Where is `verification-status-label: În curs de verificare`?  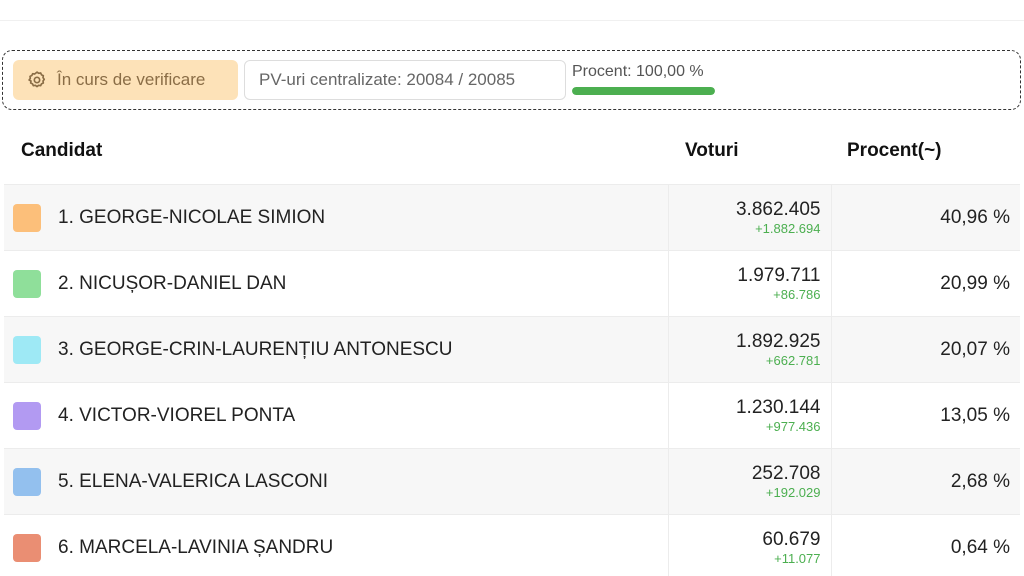
verification-status-label: În curs de verificare is located at coordinates (131, 79).